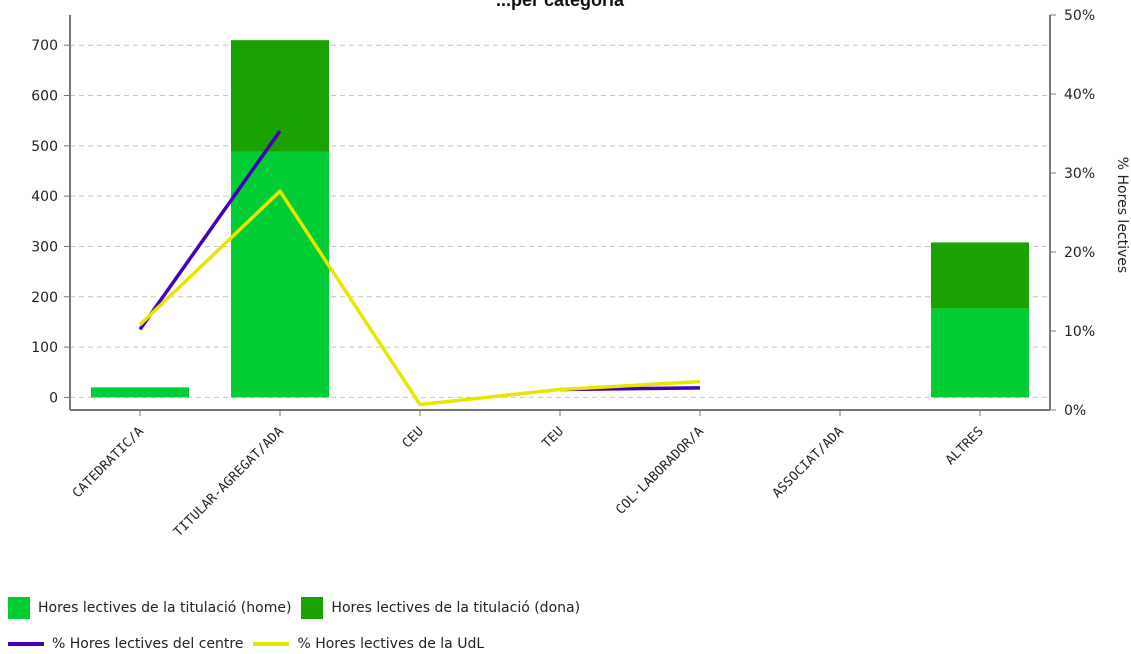 The height and width of the screenshot is (654, 1131). I want to click on legend-swatch-udl, so click(271, 644).